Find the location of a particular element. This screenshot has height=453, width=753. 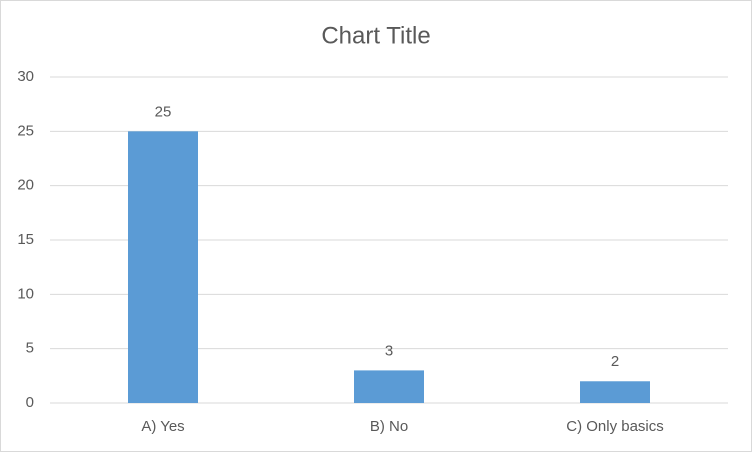

data-label: 25 is located at coordinates (163, 111).